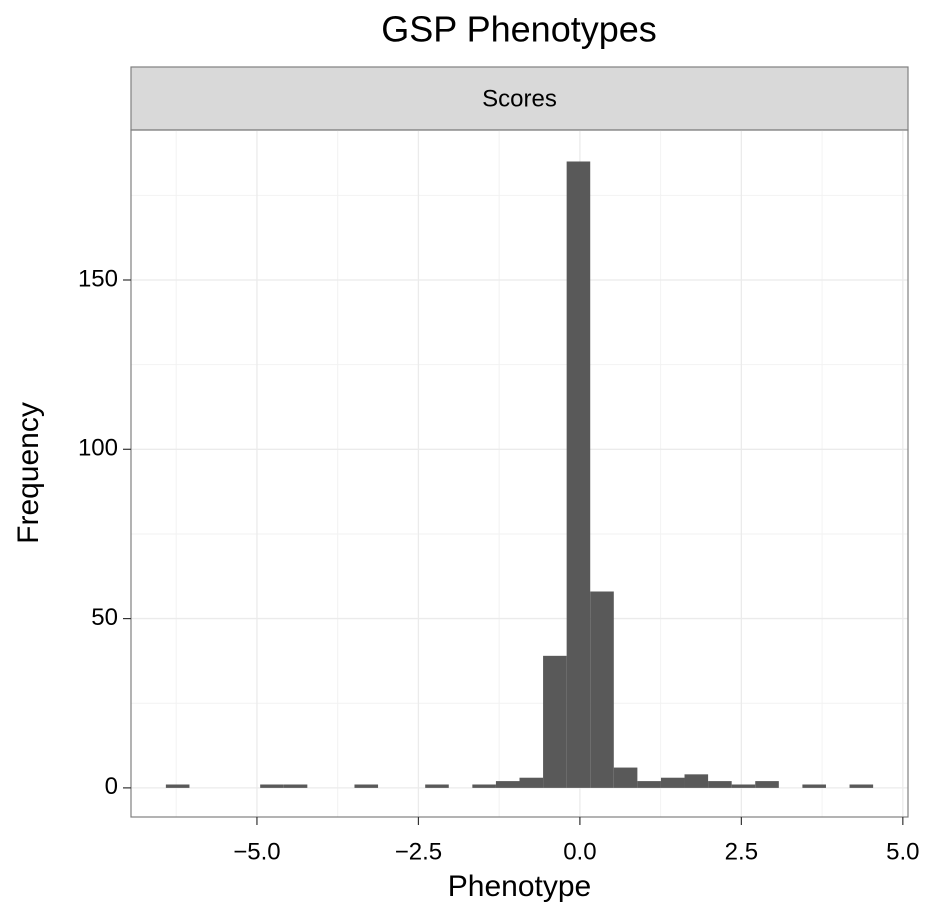 This screenshot has width=930, height=913. Describe the element at coordinates (519, 886) in the screenshot. I see `x-axis-title: Phenotype` at that location.